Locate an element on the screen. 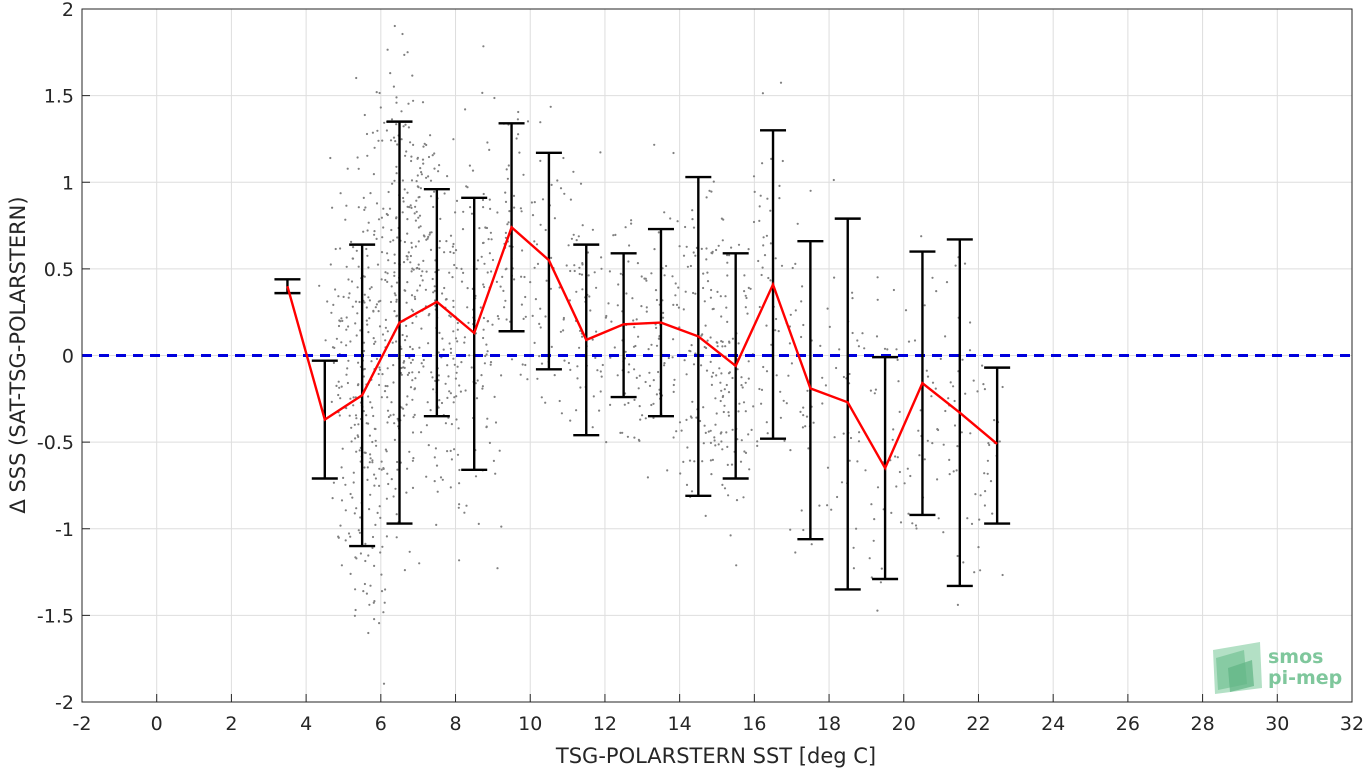  y-tick-label: 2 is located at coordinates (68, 10).